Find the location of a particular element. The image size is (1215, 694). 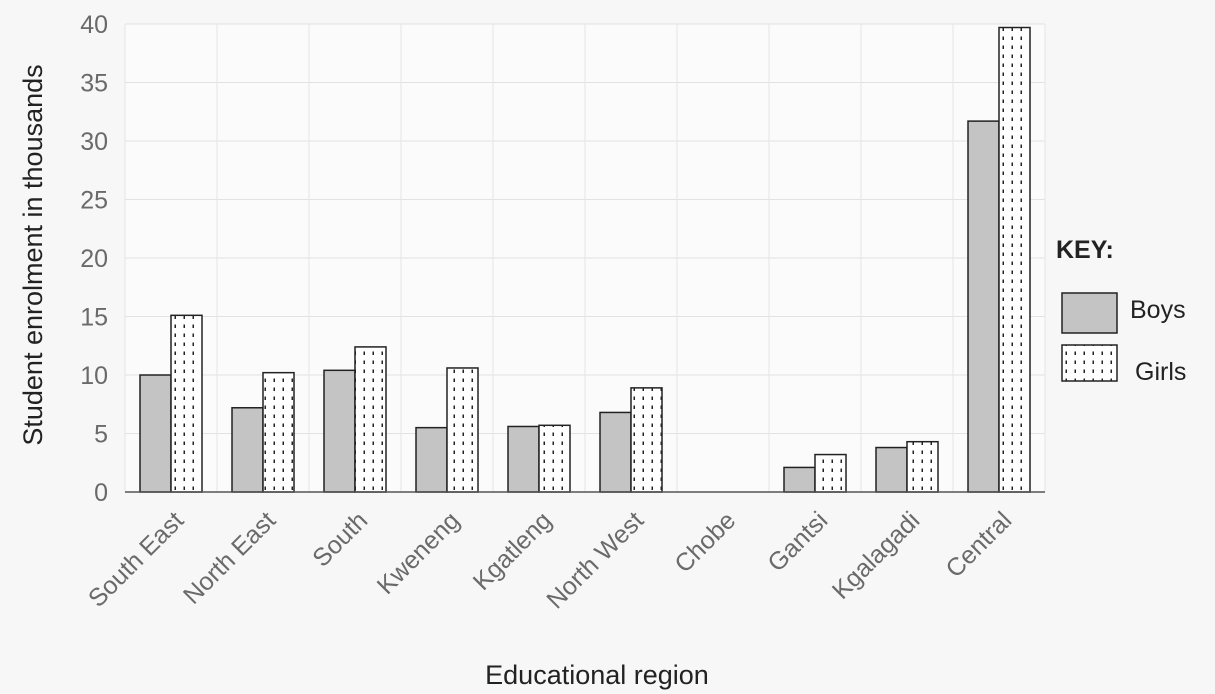

y-tick-label: 5 is located at coordinates (101, 435).